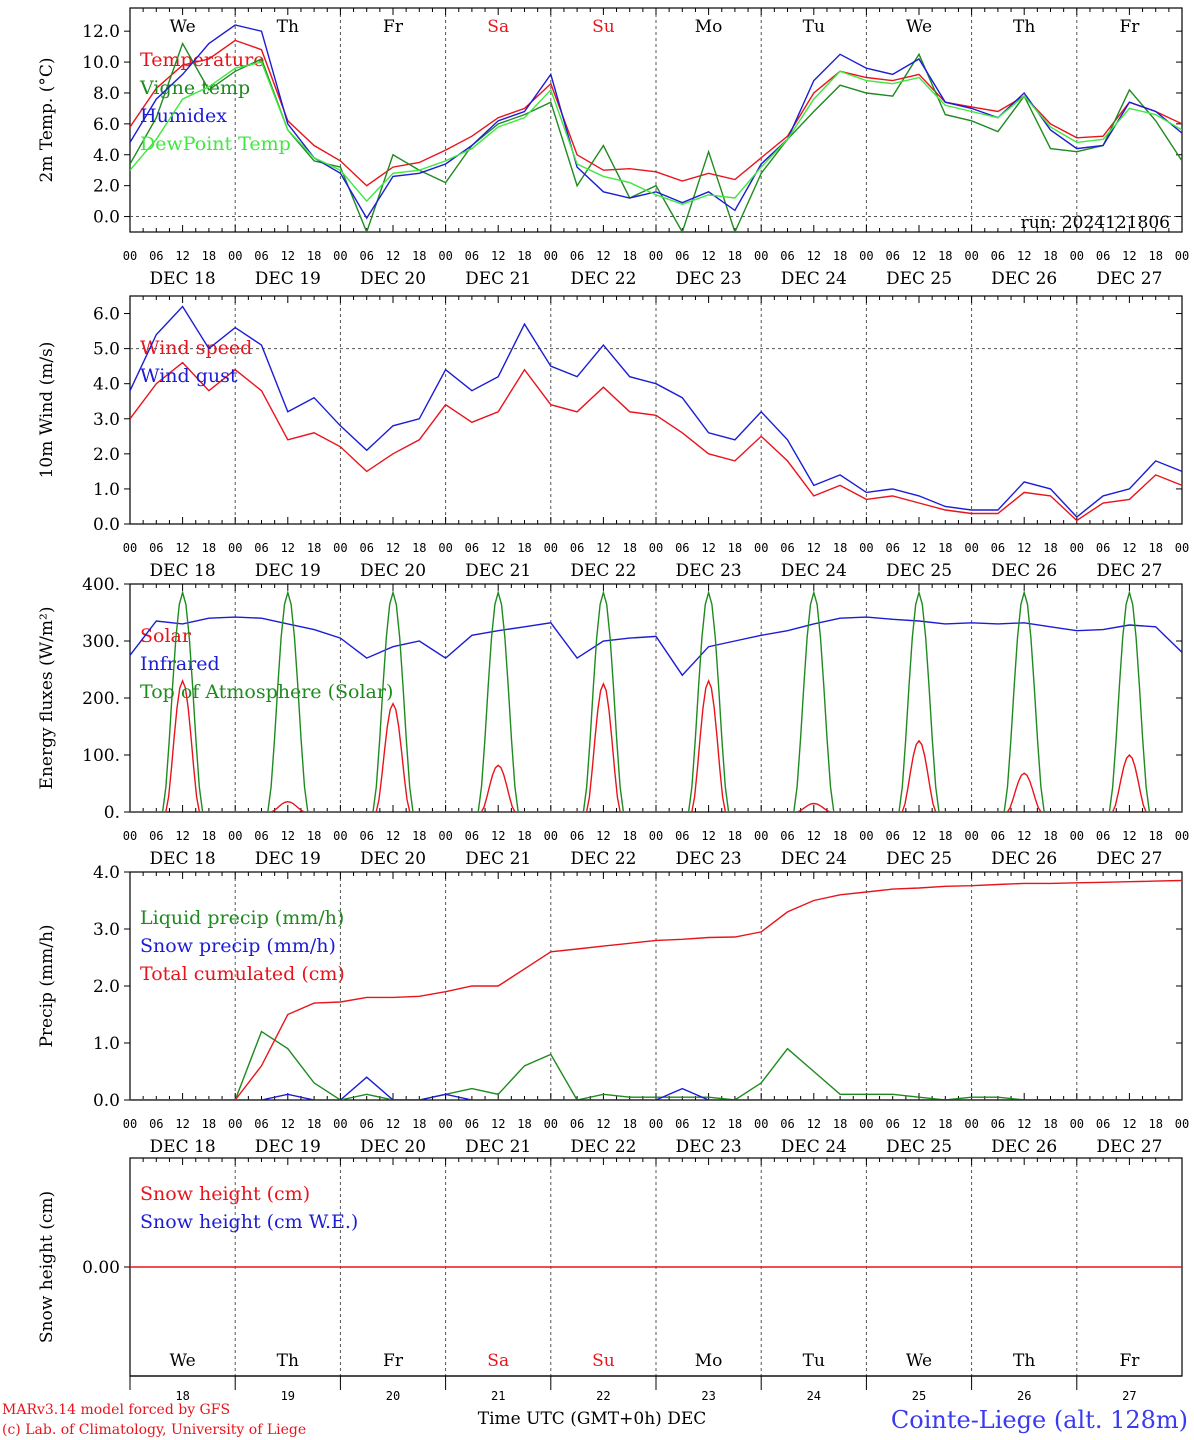 Image resolution: width=1194 pixels, height=1440 pixels. What do you see at coordinates (1024, 1147) in the screenshot?
I see `date-label: DEC 26` at bounding box center [1024, 1147].